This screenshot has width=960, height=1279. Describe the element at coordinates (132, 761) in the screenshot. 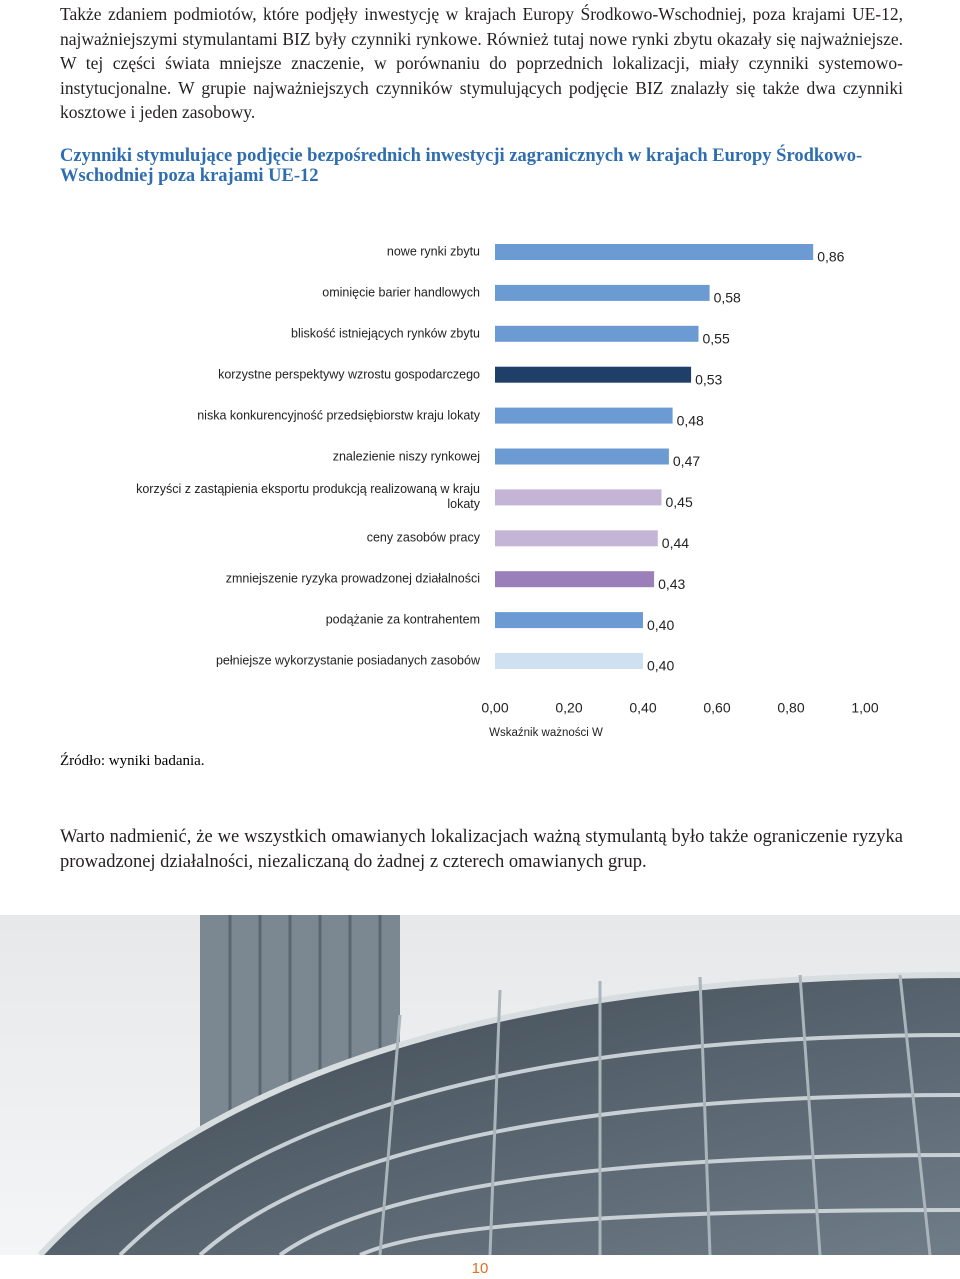

I see `source-note: Źródło: wyniki badania.` at that location.